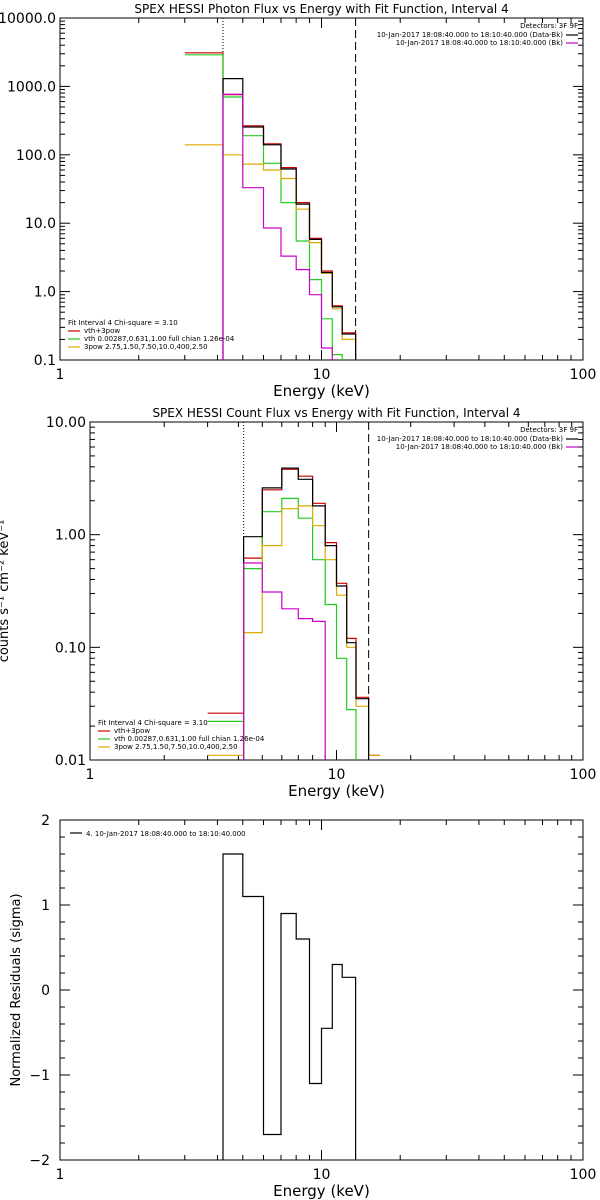 The height and width of the screenshot is (1200, 600). Describe the element at coordinates (66, 423) in the screenshot. I see `y-tick-label: 10.00` at that location.